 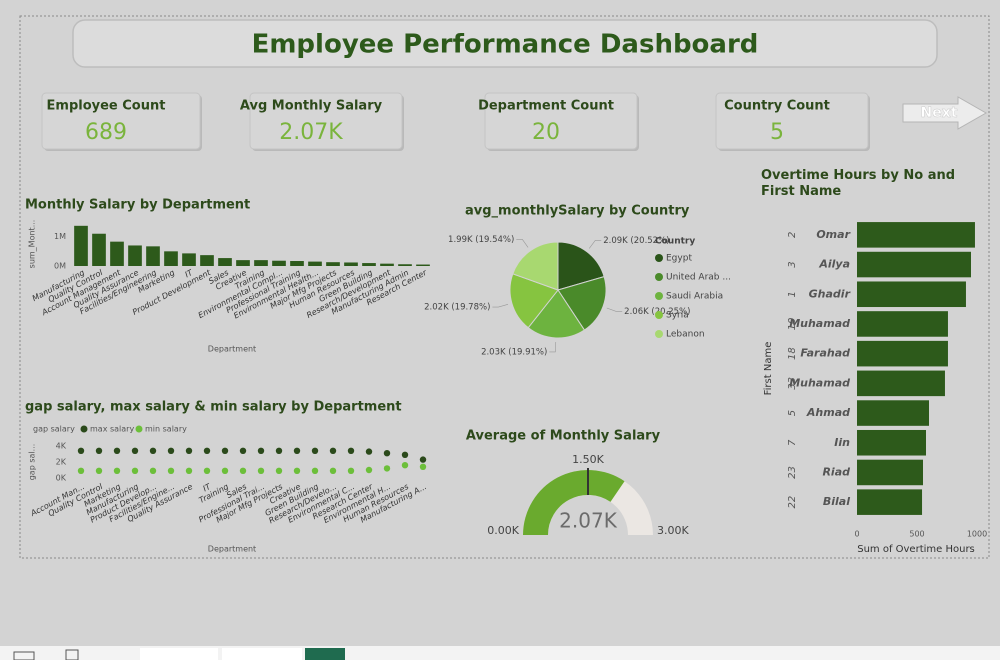 I want to click on next-arrow, so click(x=945, y=113).